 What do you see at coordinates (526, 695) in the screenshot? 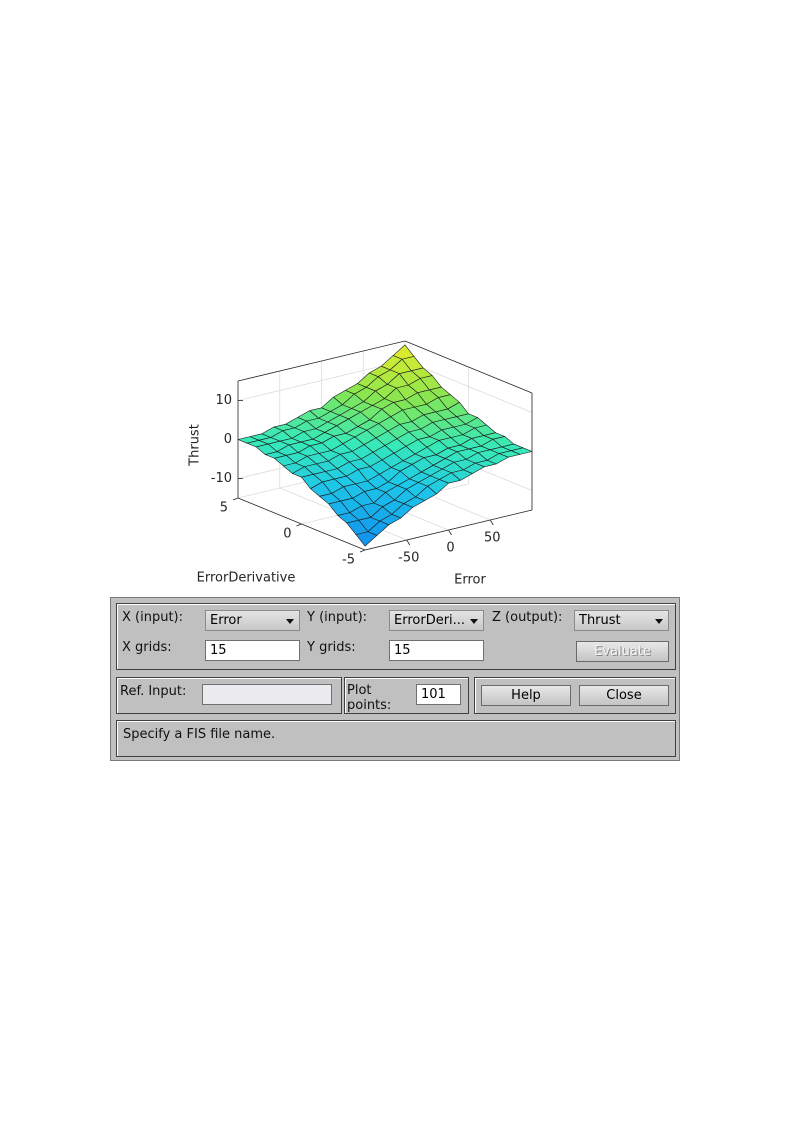
I see `help-button: Help` at bounding box center [526, 695].